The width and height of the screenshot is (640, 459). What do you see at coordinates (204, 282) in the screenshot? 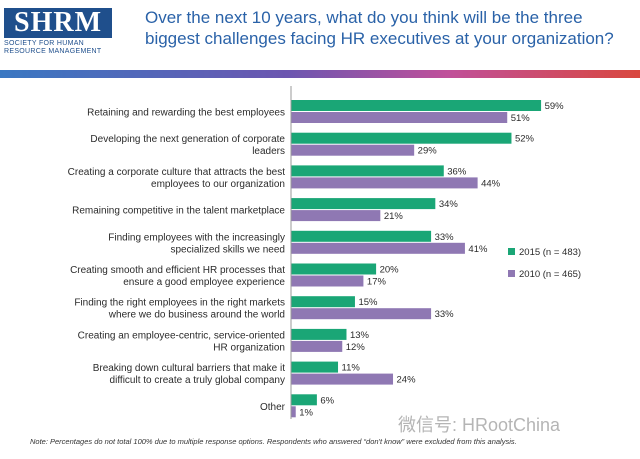
I see `category-label-line: ensure a good employee experience` at bounding box center [204, 282].